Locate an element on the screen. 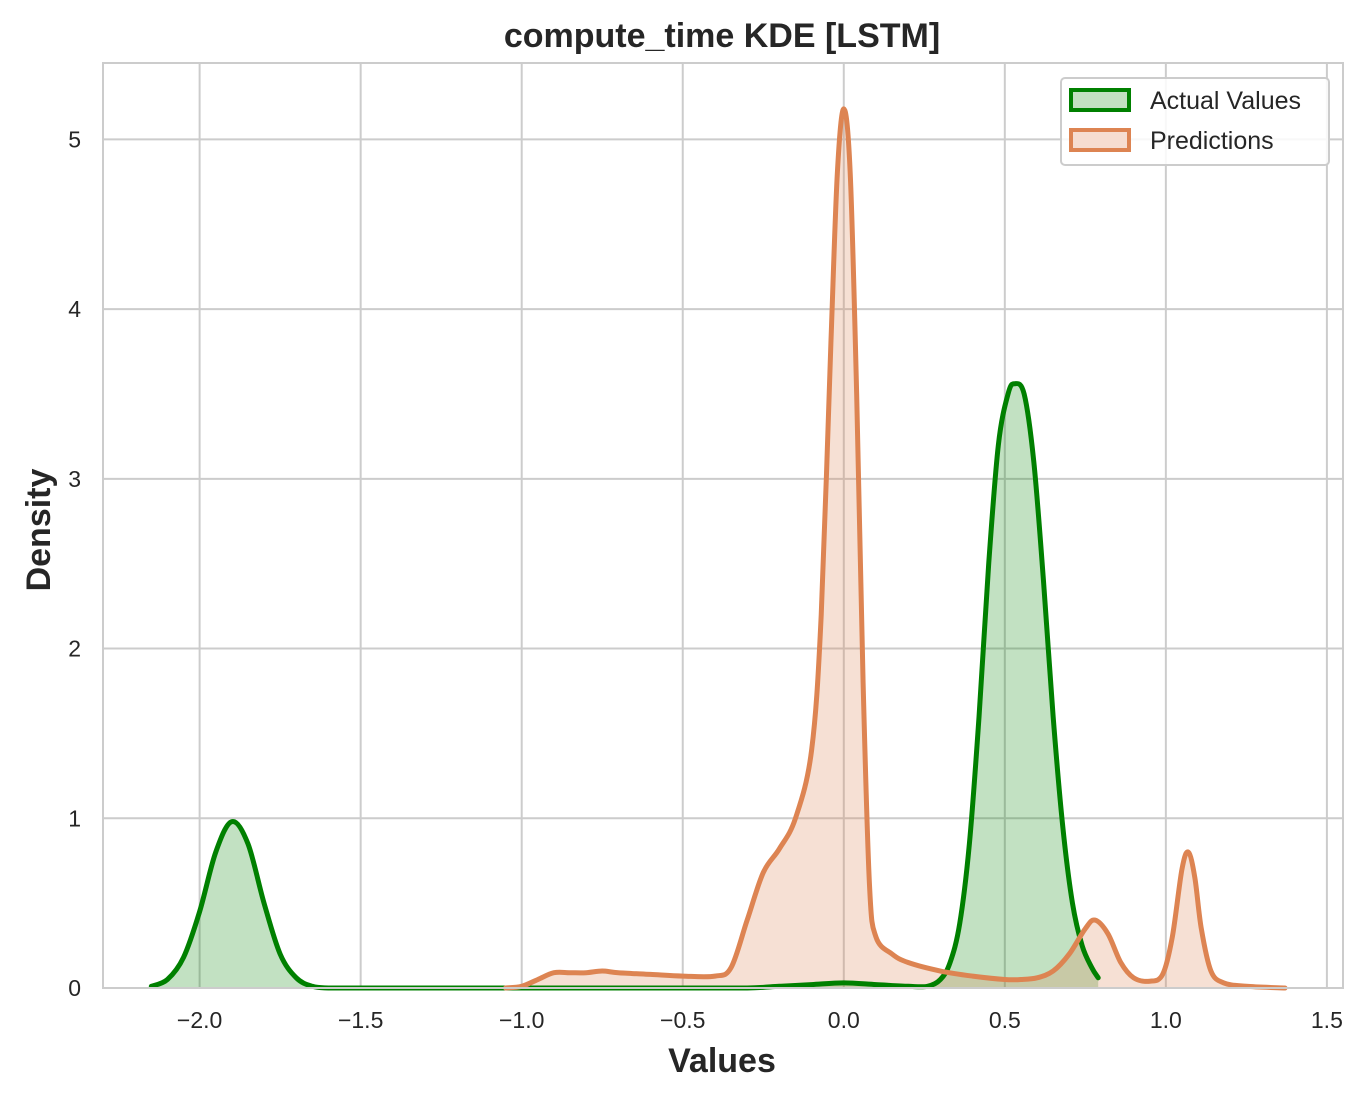  legend-swatch-predictions is located at coordinates (1100, 140).